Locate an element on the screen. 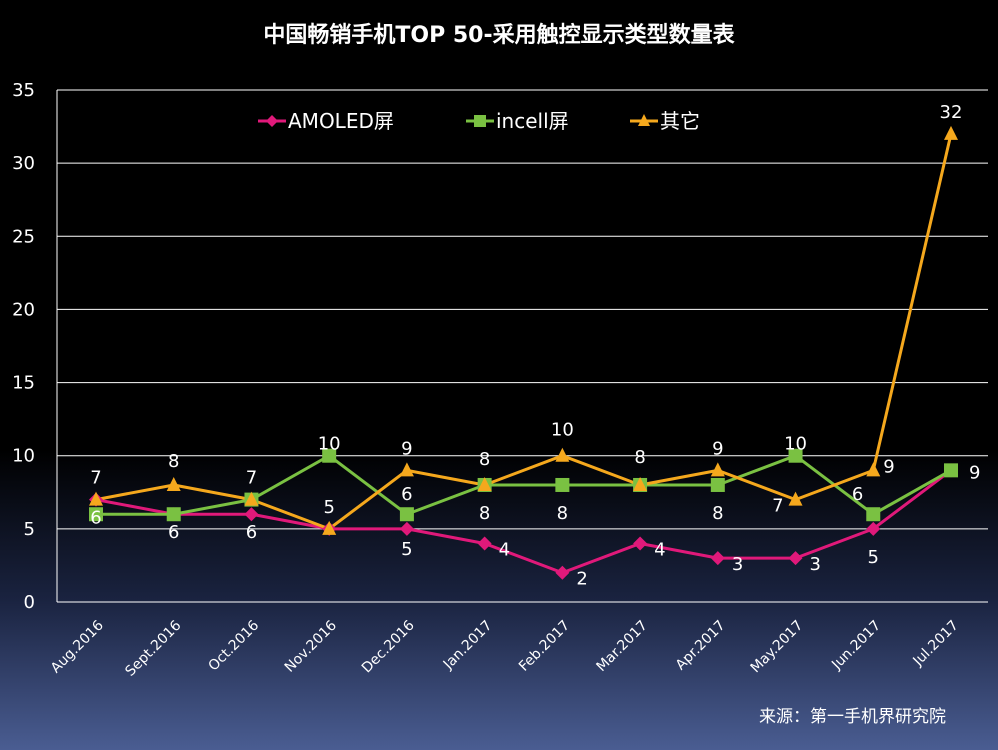  x-tick-label: Jul.2017 is located at coordinates (936, 644).